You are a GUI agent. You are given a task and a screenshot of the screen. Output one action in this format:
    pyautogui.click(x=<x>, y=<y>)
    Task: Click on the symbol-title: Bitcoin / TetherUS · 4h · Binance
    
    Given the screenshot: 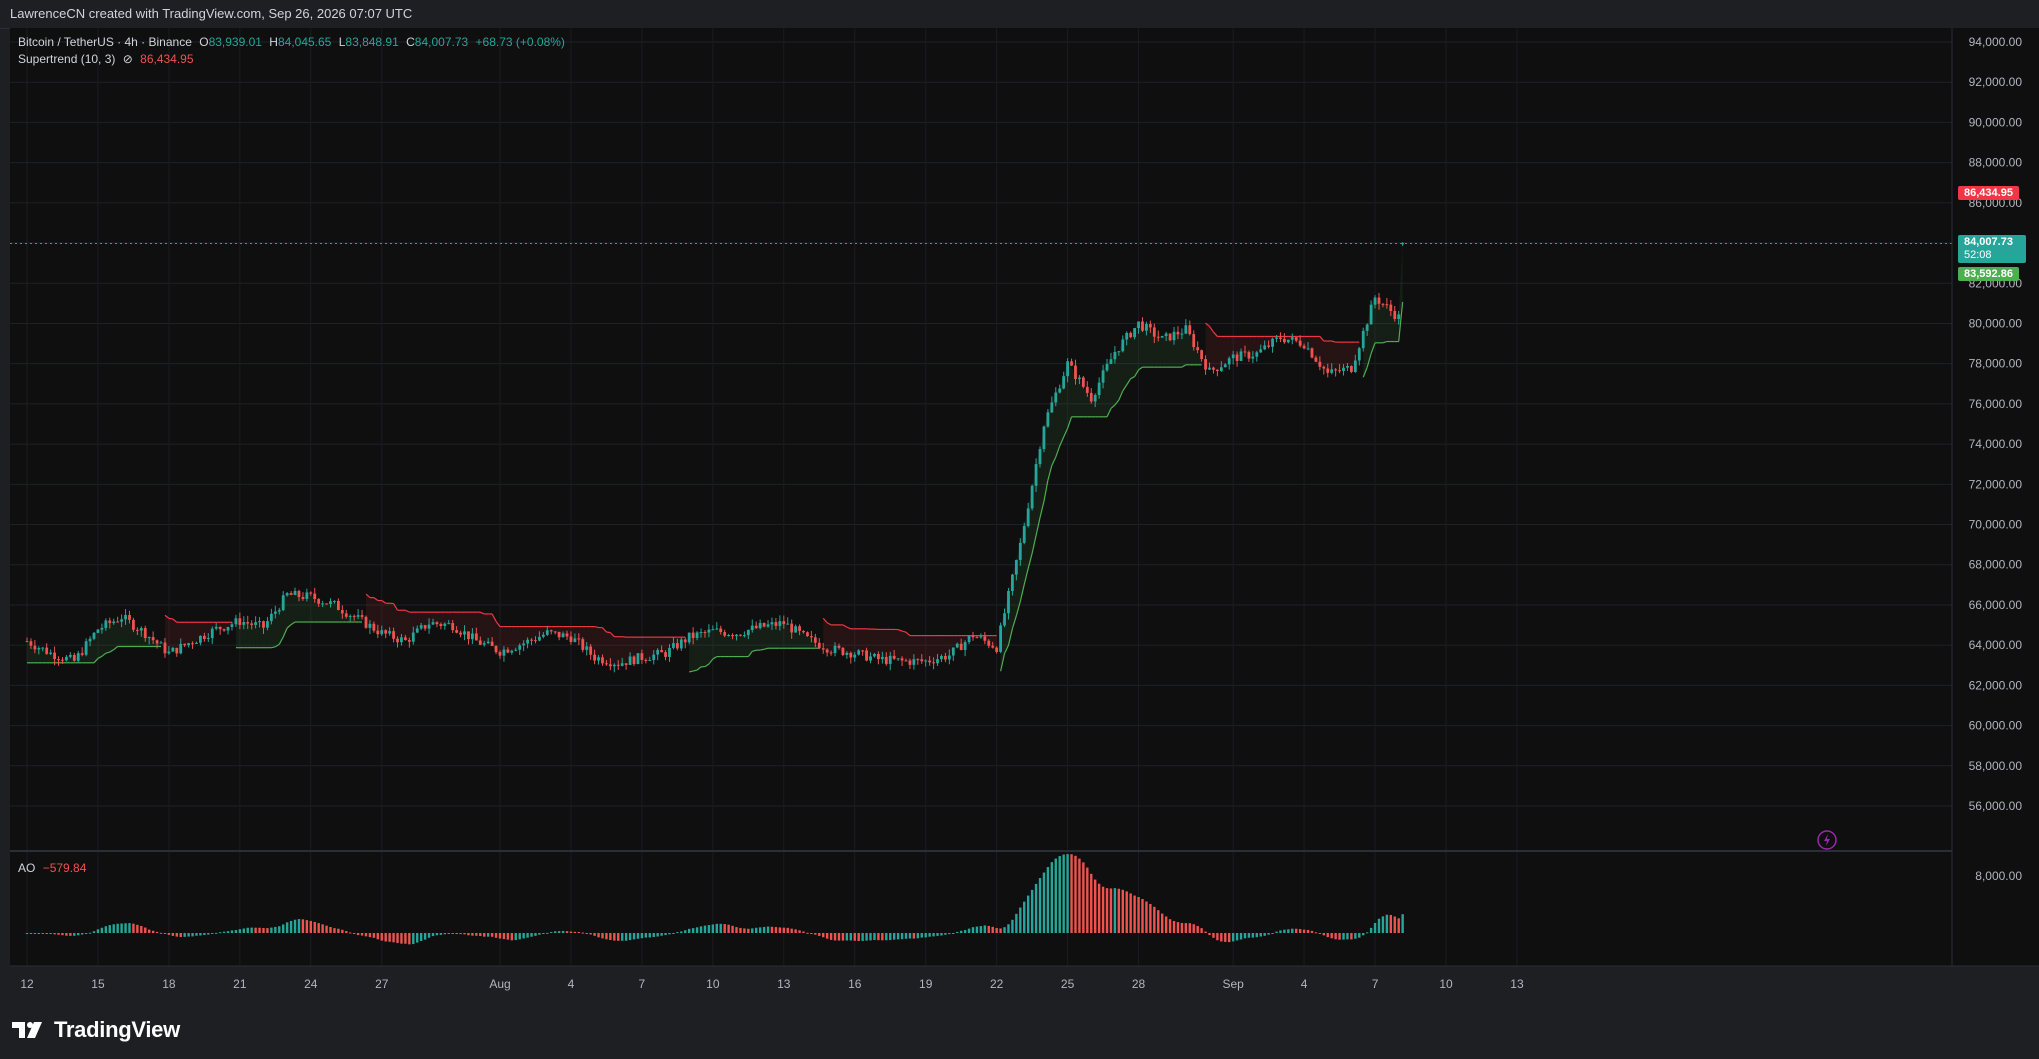 What is the action you would take?
    pyautogui.click(x=105, y=42)
    